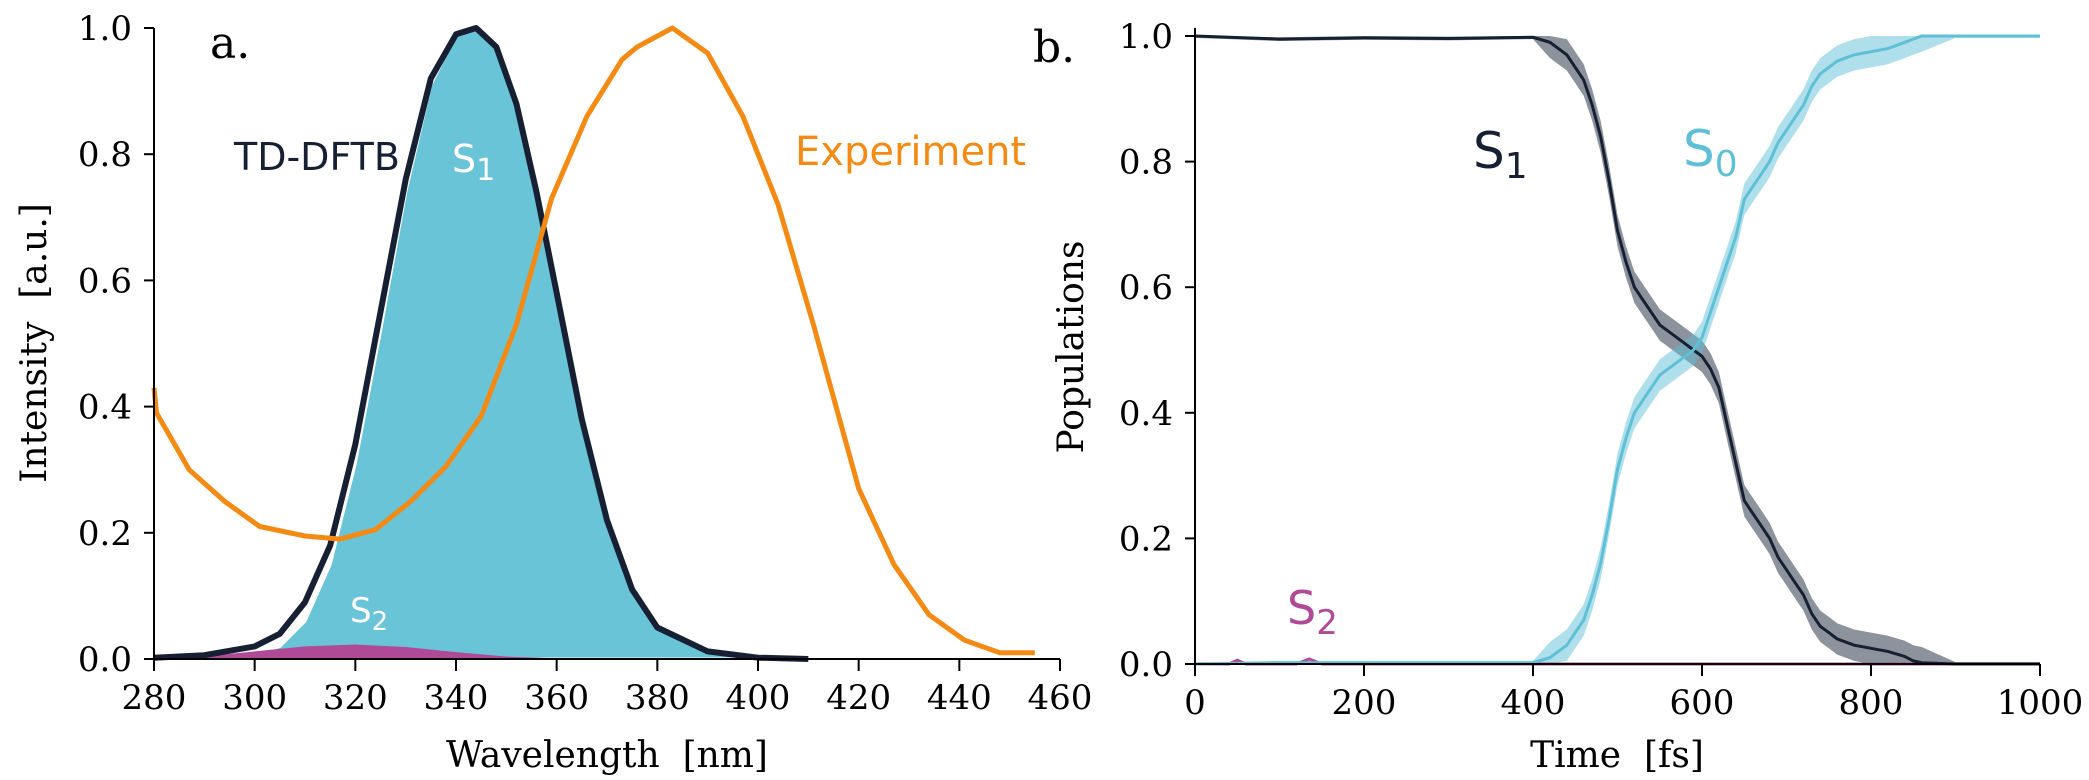 The width and height of the screenshot is (2089, 780). I want to click on panel-b-y-ticks: 0.0 0.2 0.4 0.6 0.8 1.0, so click(1157, 351).